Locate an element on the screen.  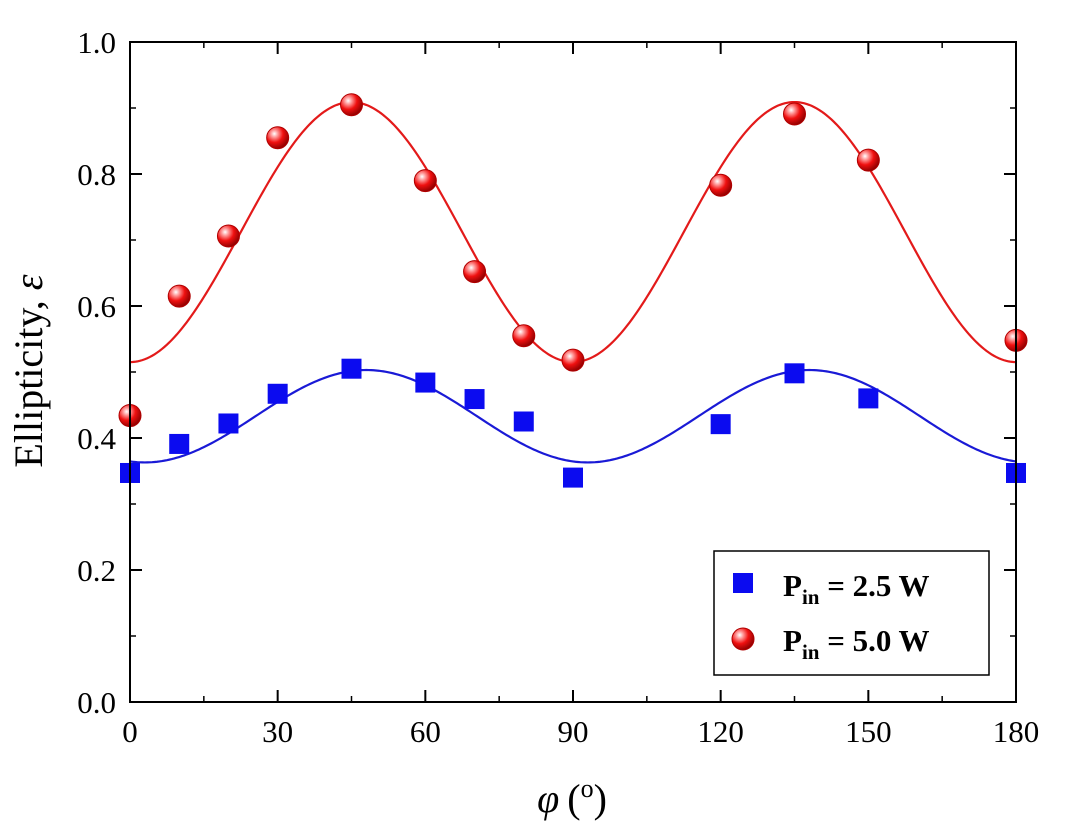
x-tick-label: 120 is located at coordinates (720, 731).